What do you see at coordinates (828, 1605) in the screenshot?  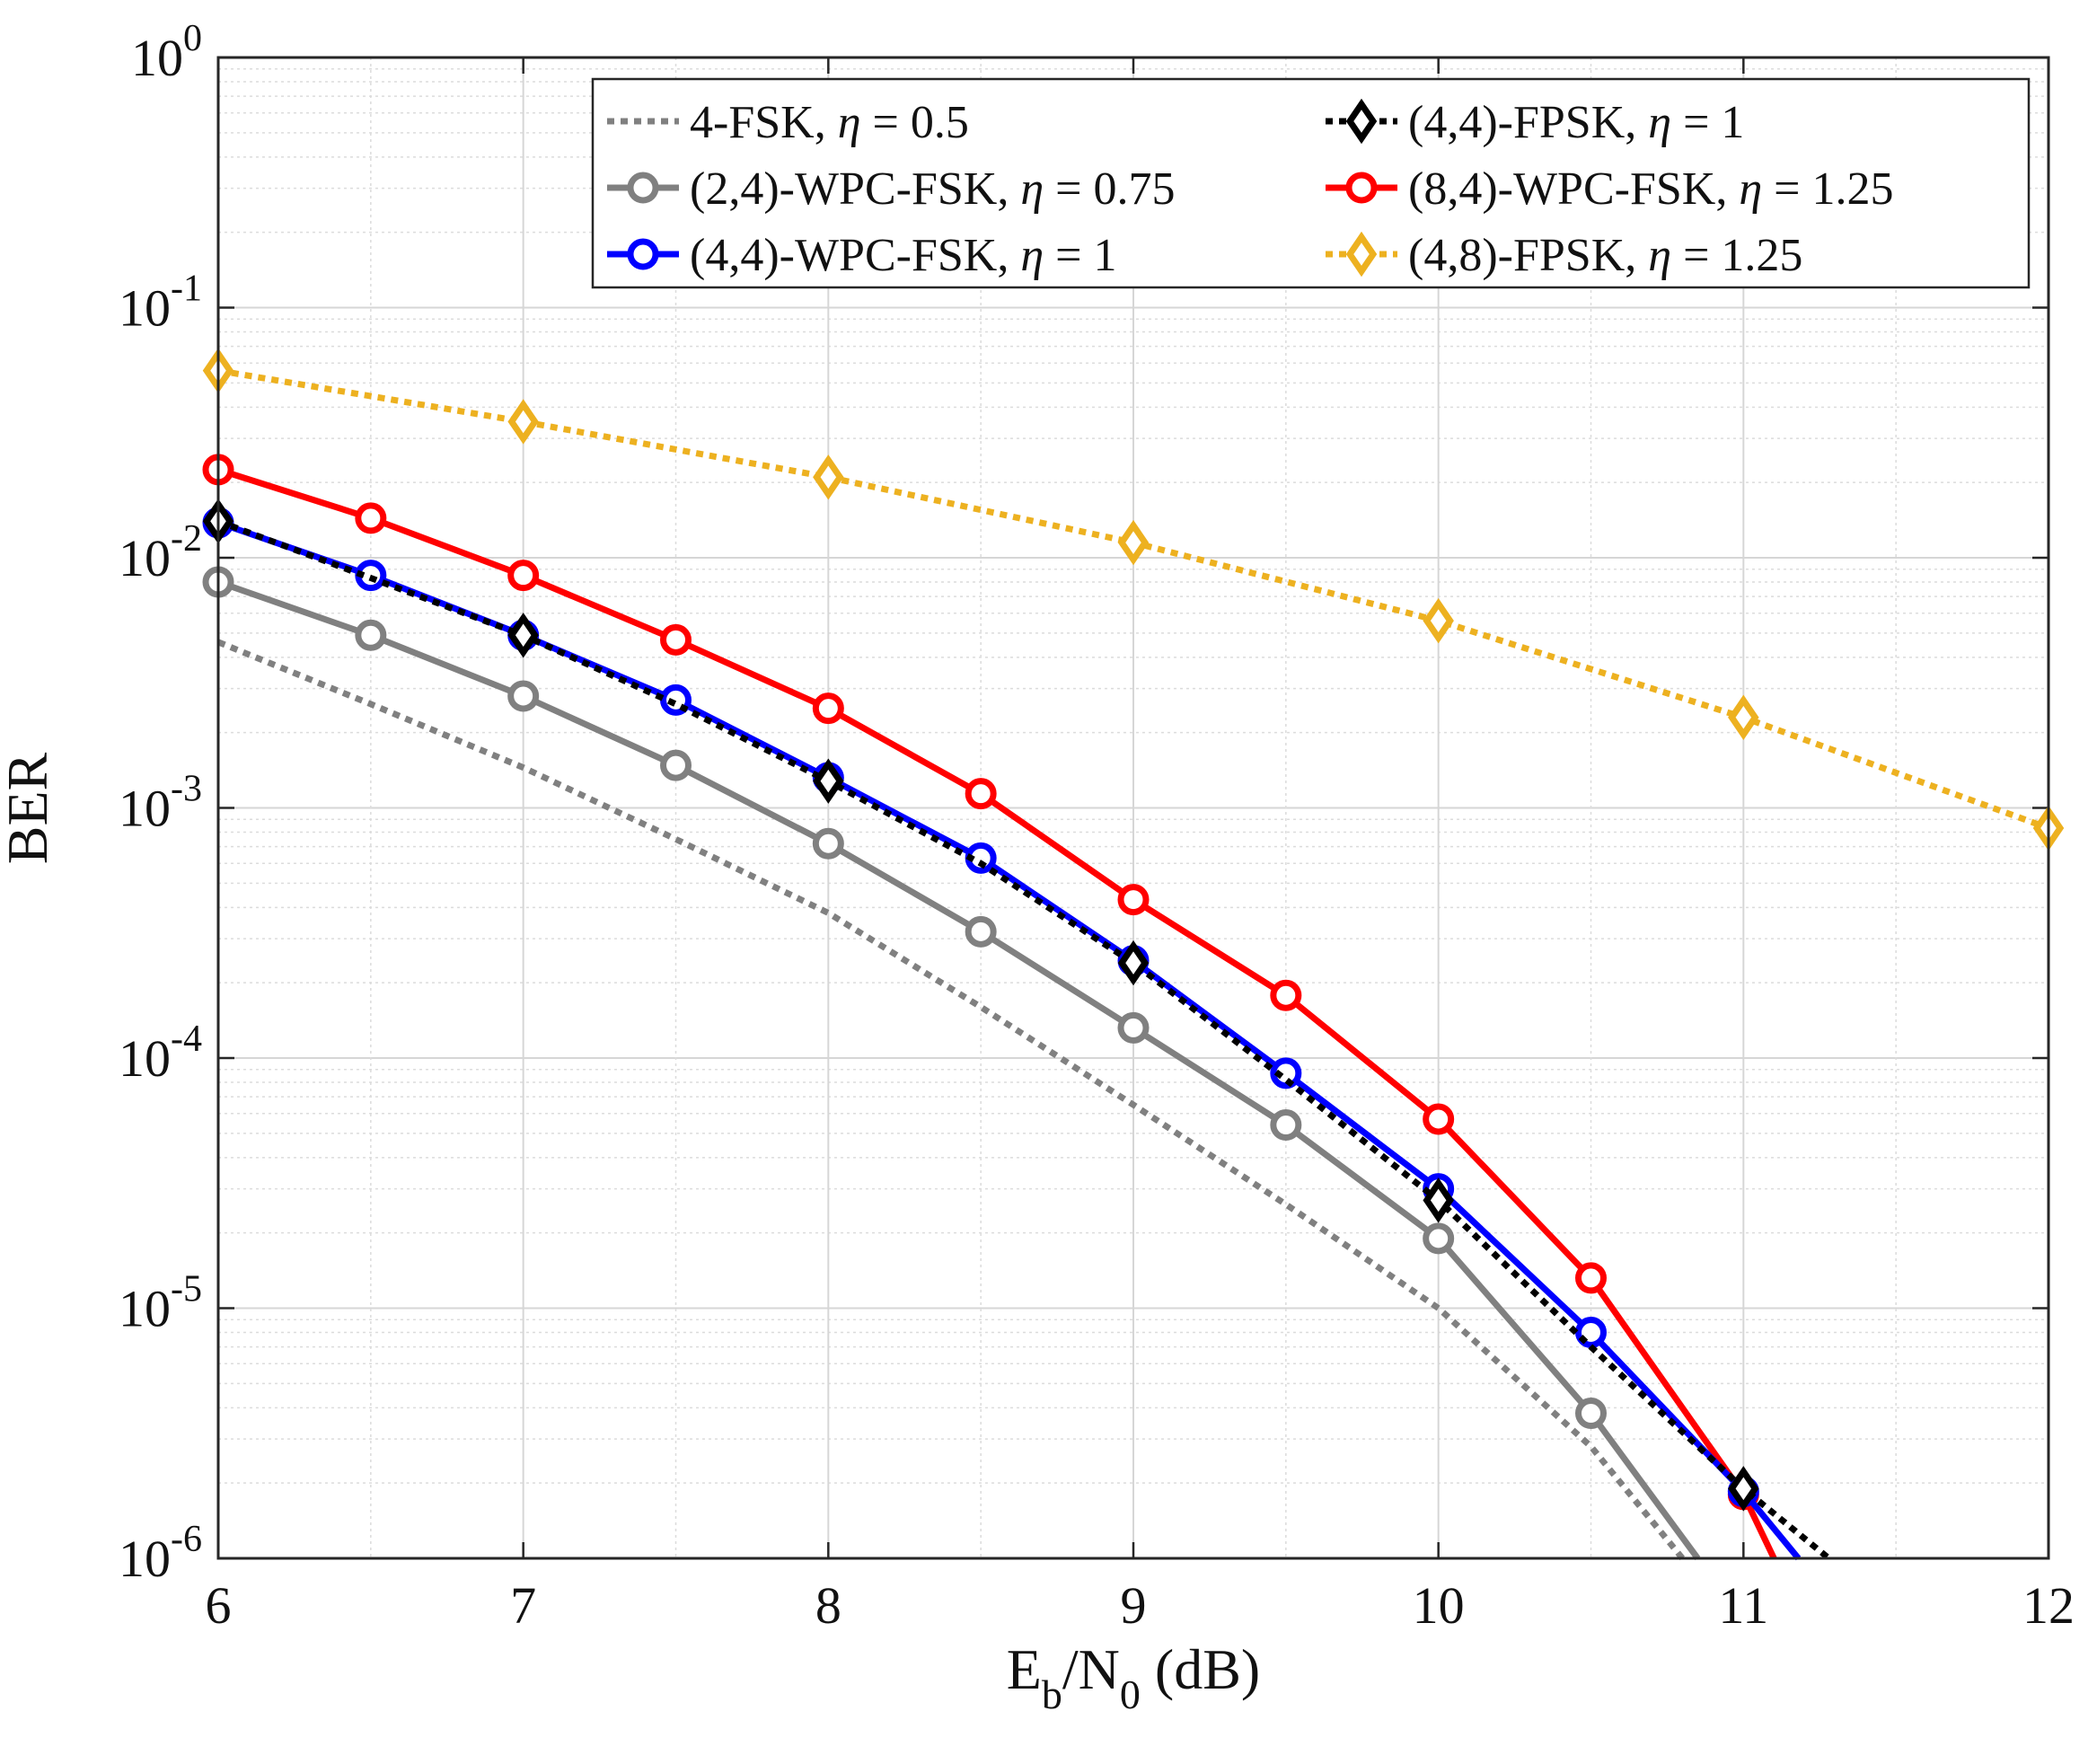 I see `x-tick-label: 8` at bounding box center [828, 1605].